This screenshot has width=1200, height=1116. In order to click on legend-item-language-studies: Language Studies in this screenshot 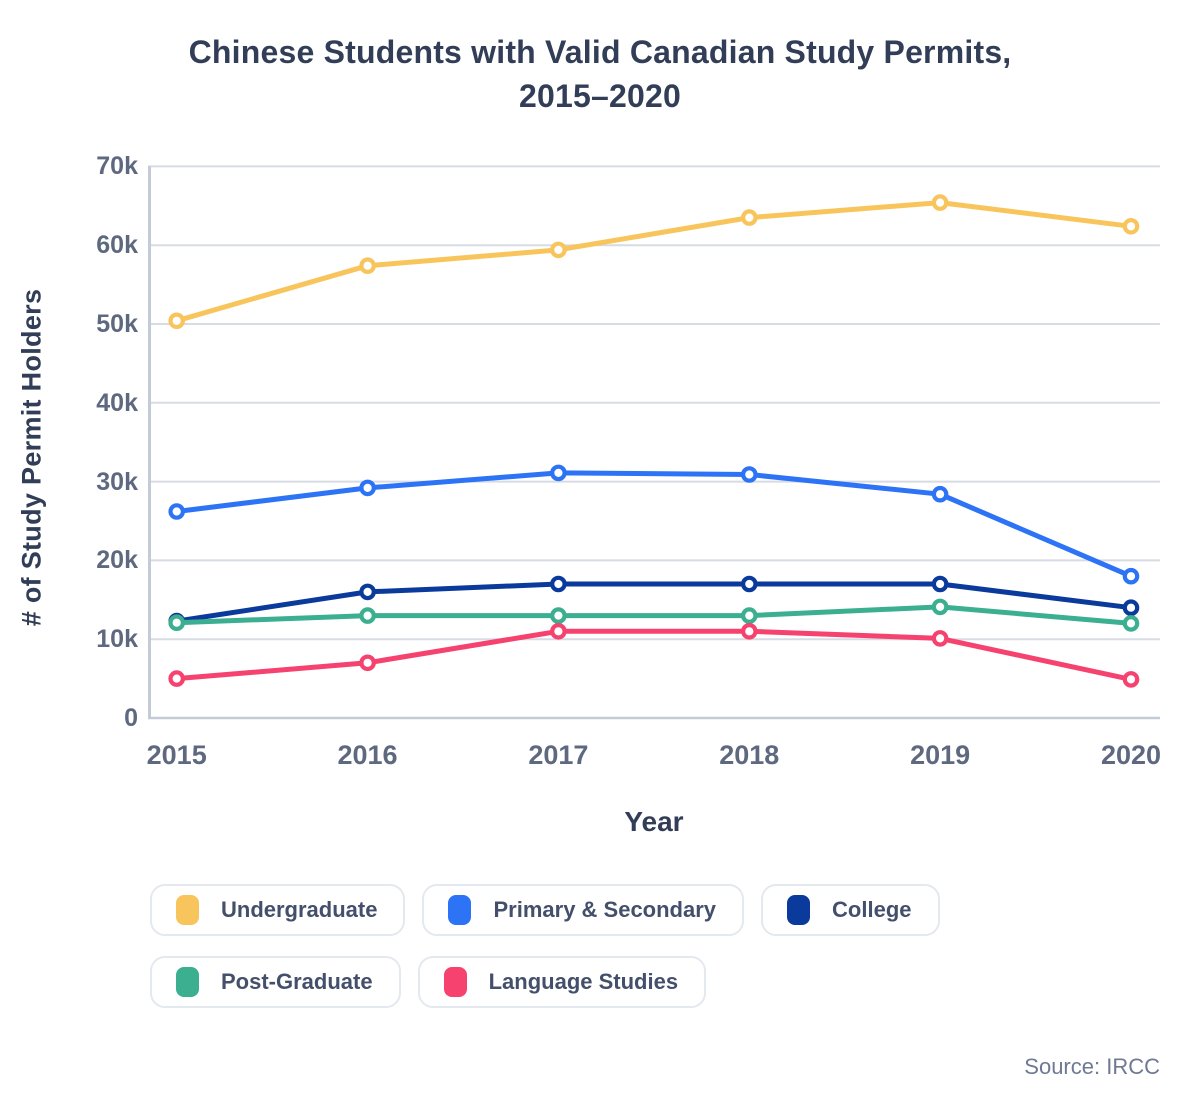, I will do `click(562, 982)`.